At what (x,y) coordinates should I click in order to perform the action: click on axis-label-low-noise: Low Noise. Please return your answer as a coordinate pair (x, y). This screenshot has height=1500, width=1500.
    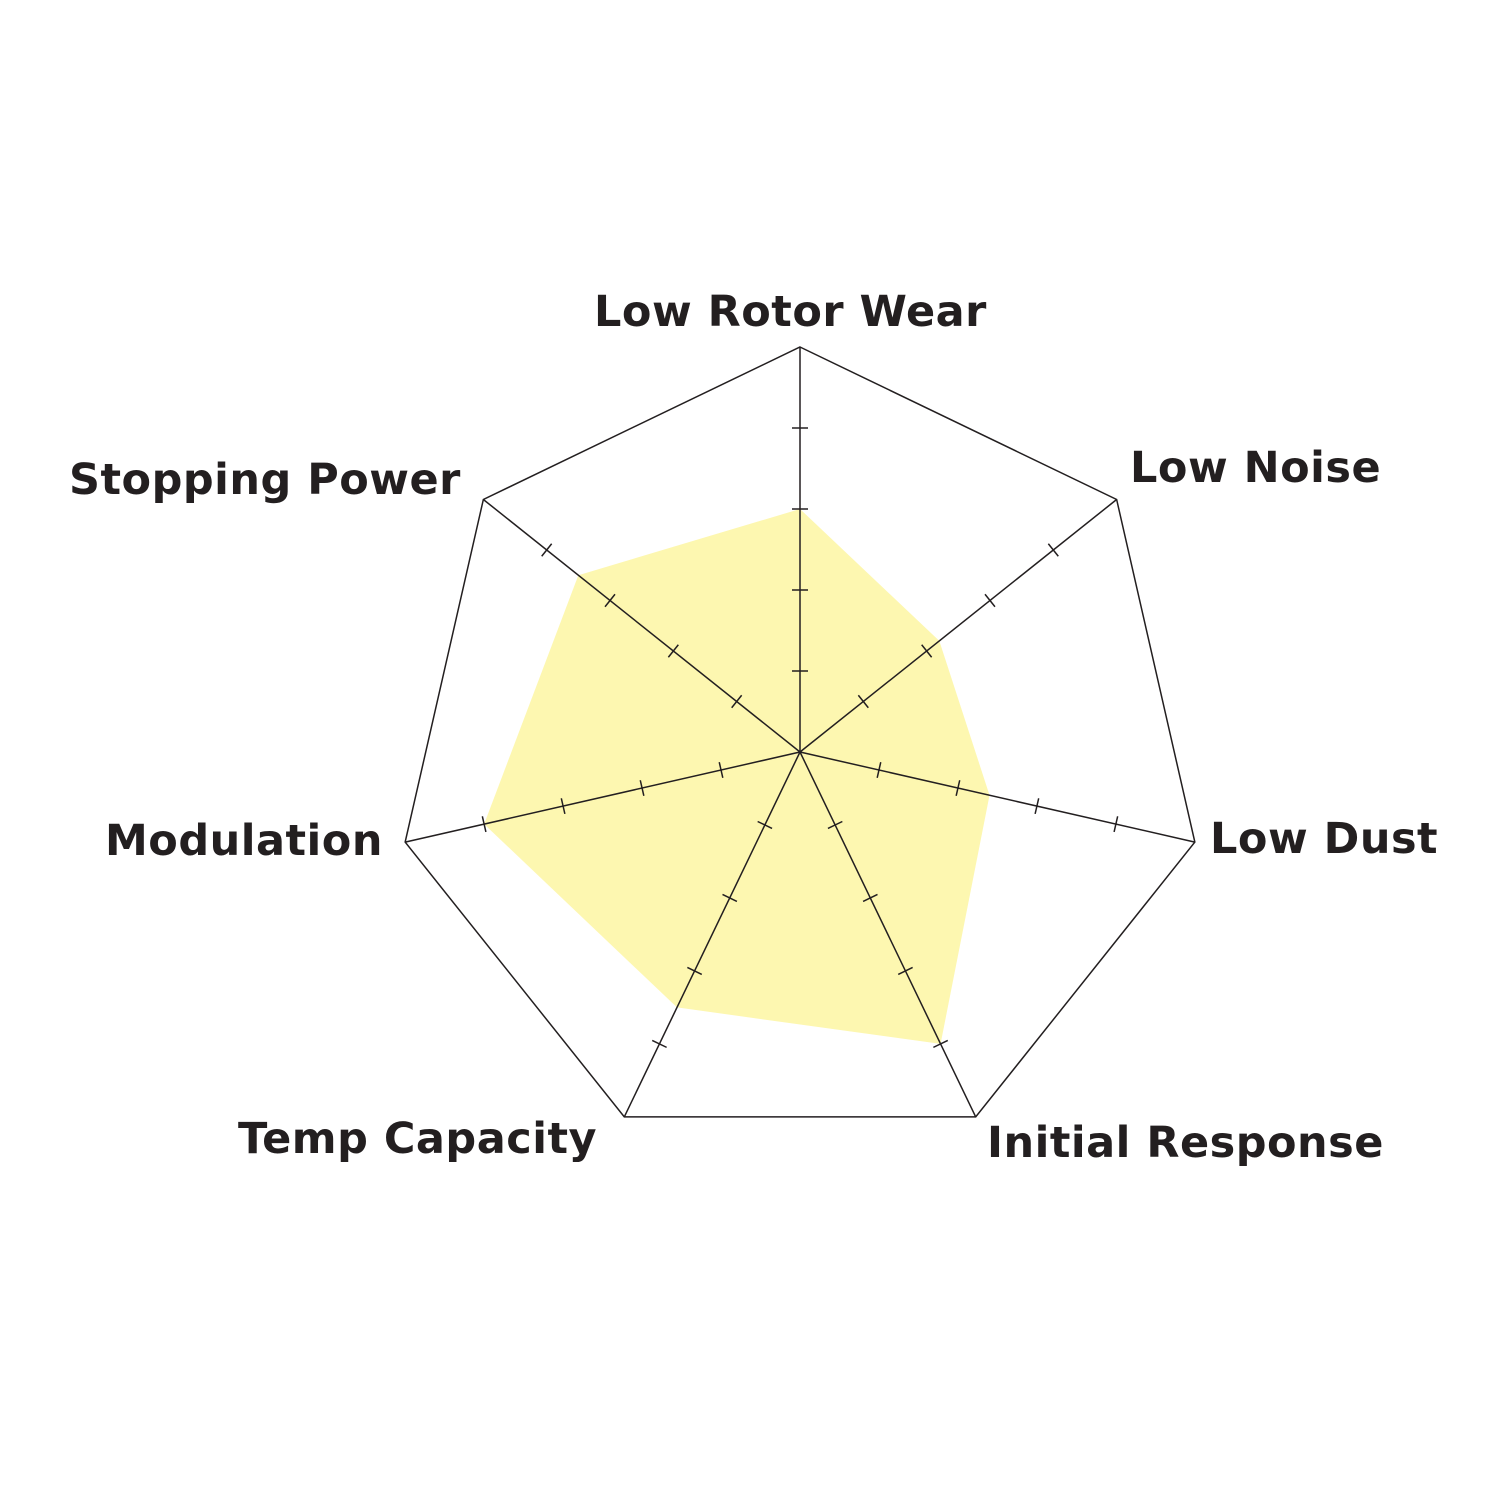
    Looking at the image, I should click on (1256, 468).